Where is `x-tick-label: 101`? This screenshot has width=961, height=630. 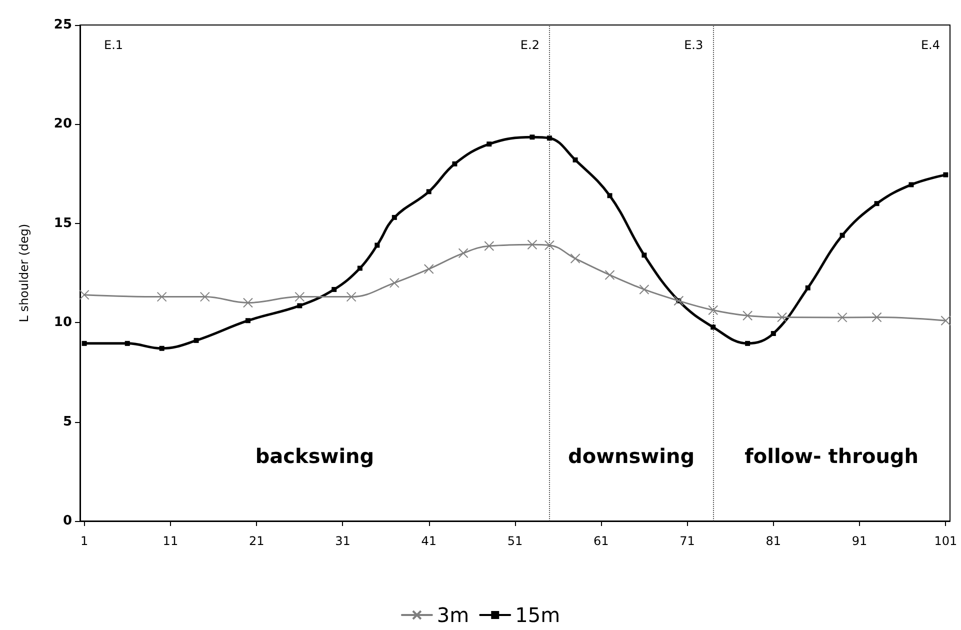
x-tick-label: 101 is located at coordinates (946, 541).